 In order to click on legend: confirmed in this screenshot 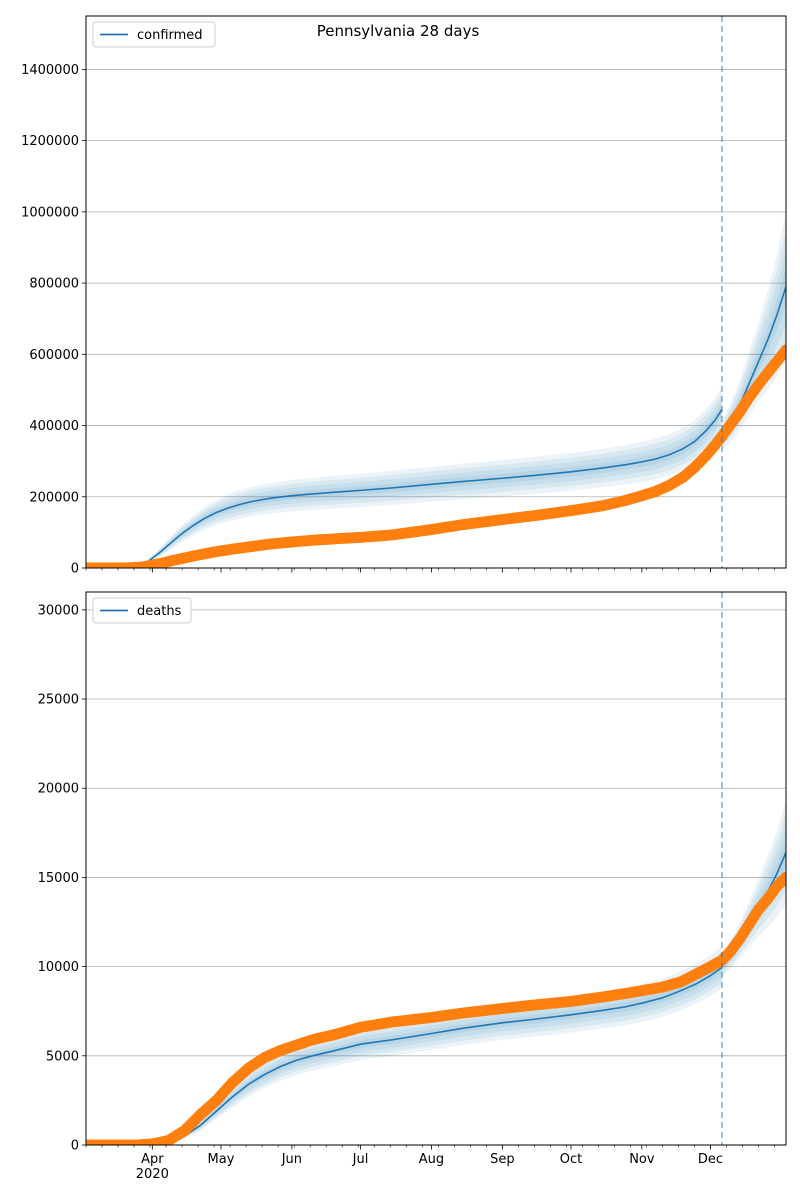, I will do `click(154, 34)`.